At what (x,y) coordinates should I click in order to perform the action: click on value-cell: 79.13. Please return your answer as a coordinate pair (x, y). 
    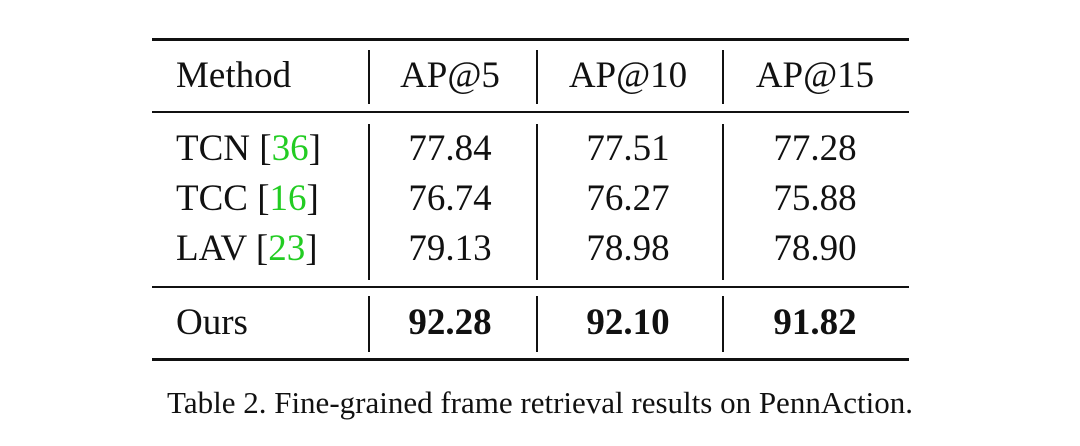
    Looking at the image, I should click on (450, 248).